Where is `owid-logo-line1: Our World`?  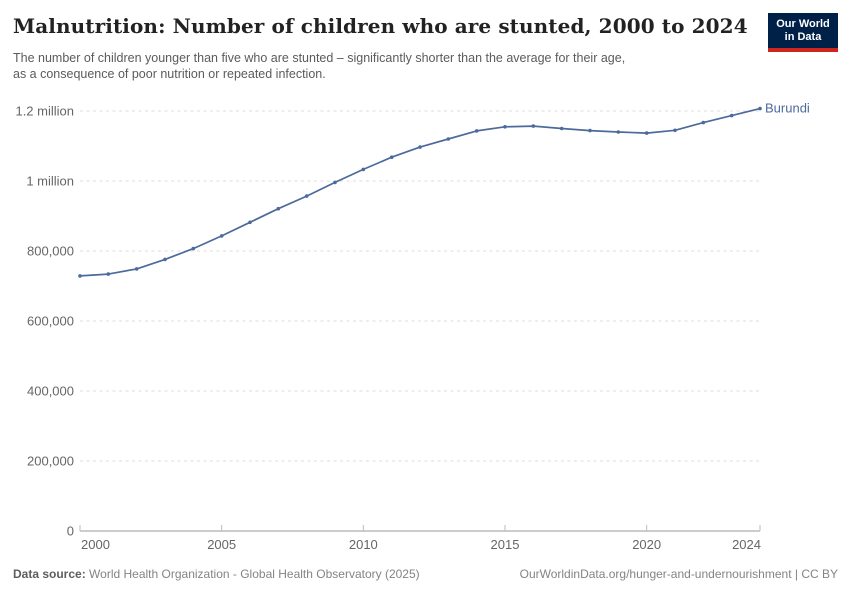
owid-logo-line1: Our World is located at coordinates (803, 24).